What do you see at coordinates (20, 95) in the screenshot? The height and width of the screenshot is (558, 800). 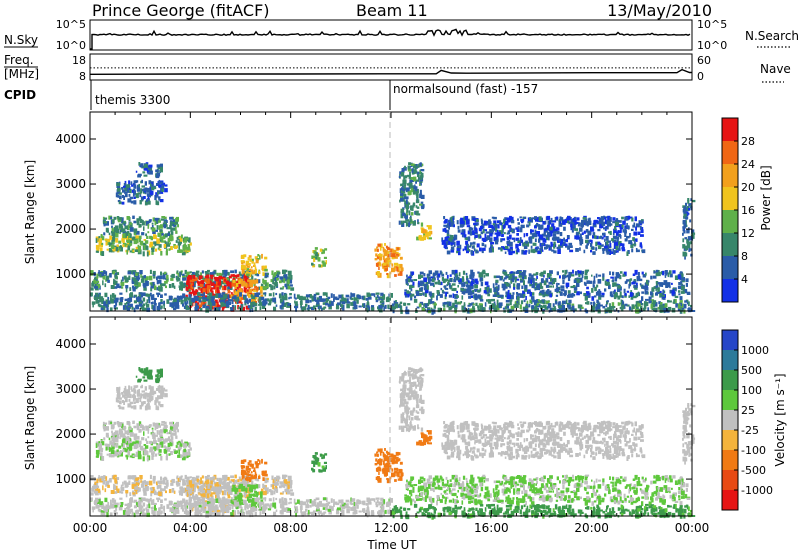 I see `cpid-label: CPID` at bounding box center [20, 95].